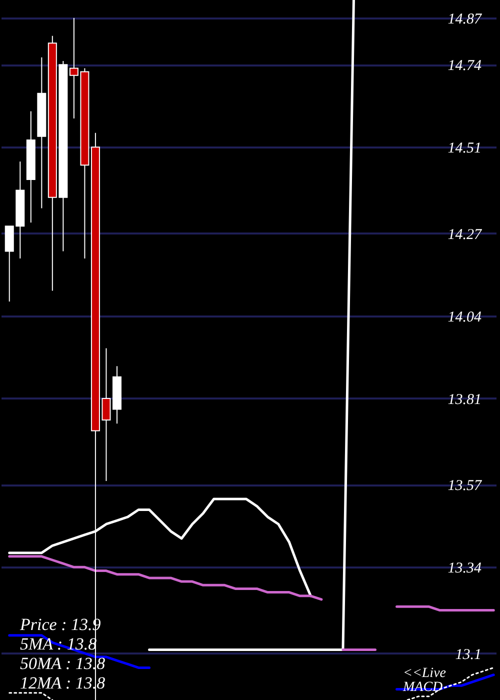 The height and width of the screenshot is (700, 500). I want to click on y-tick-label: 13.1, so click(468, 654).